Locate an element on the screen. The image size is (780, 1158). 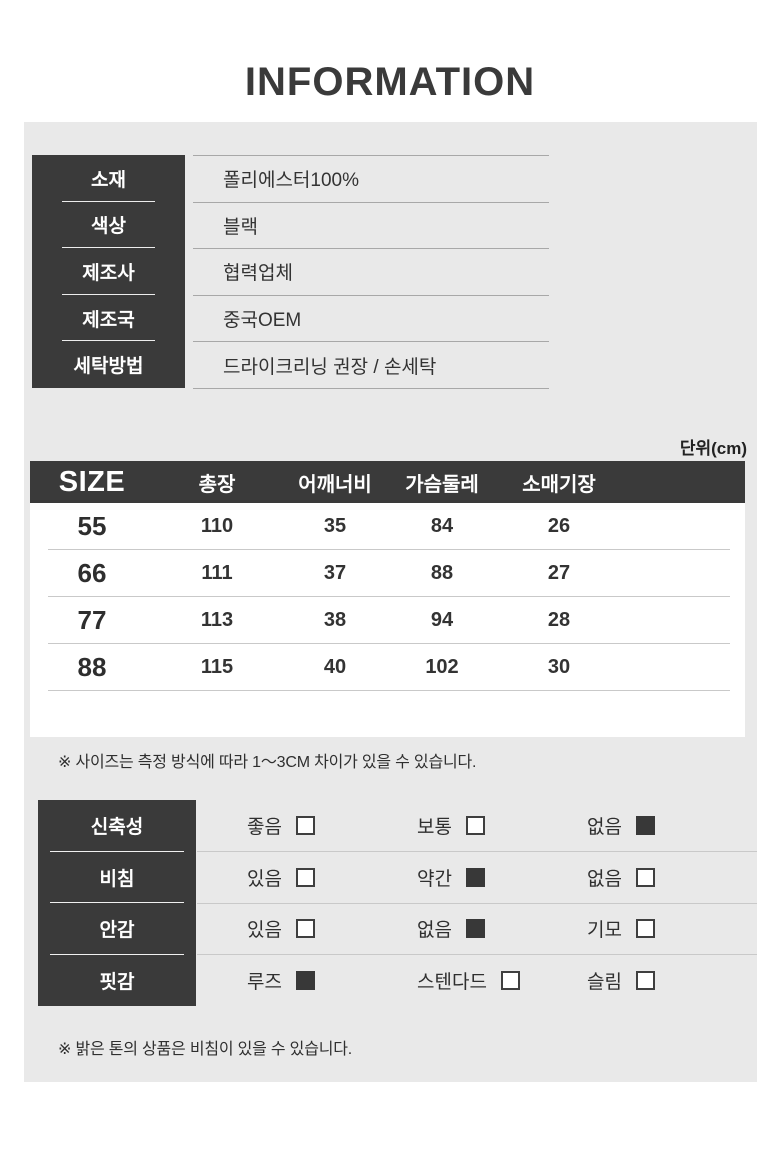
attribute-option-label: 기모 is located at coordinates (604, 931).